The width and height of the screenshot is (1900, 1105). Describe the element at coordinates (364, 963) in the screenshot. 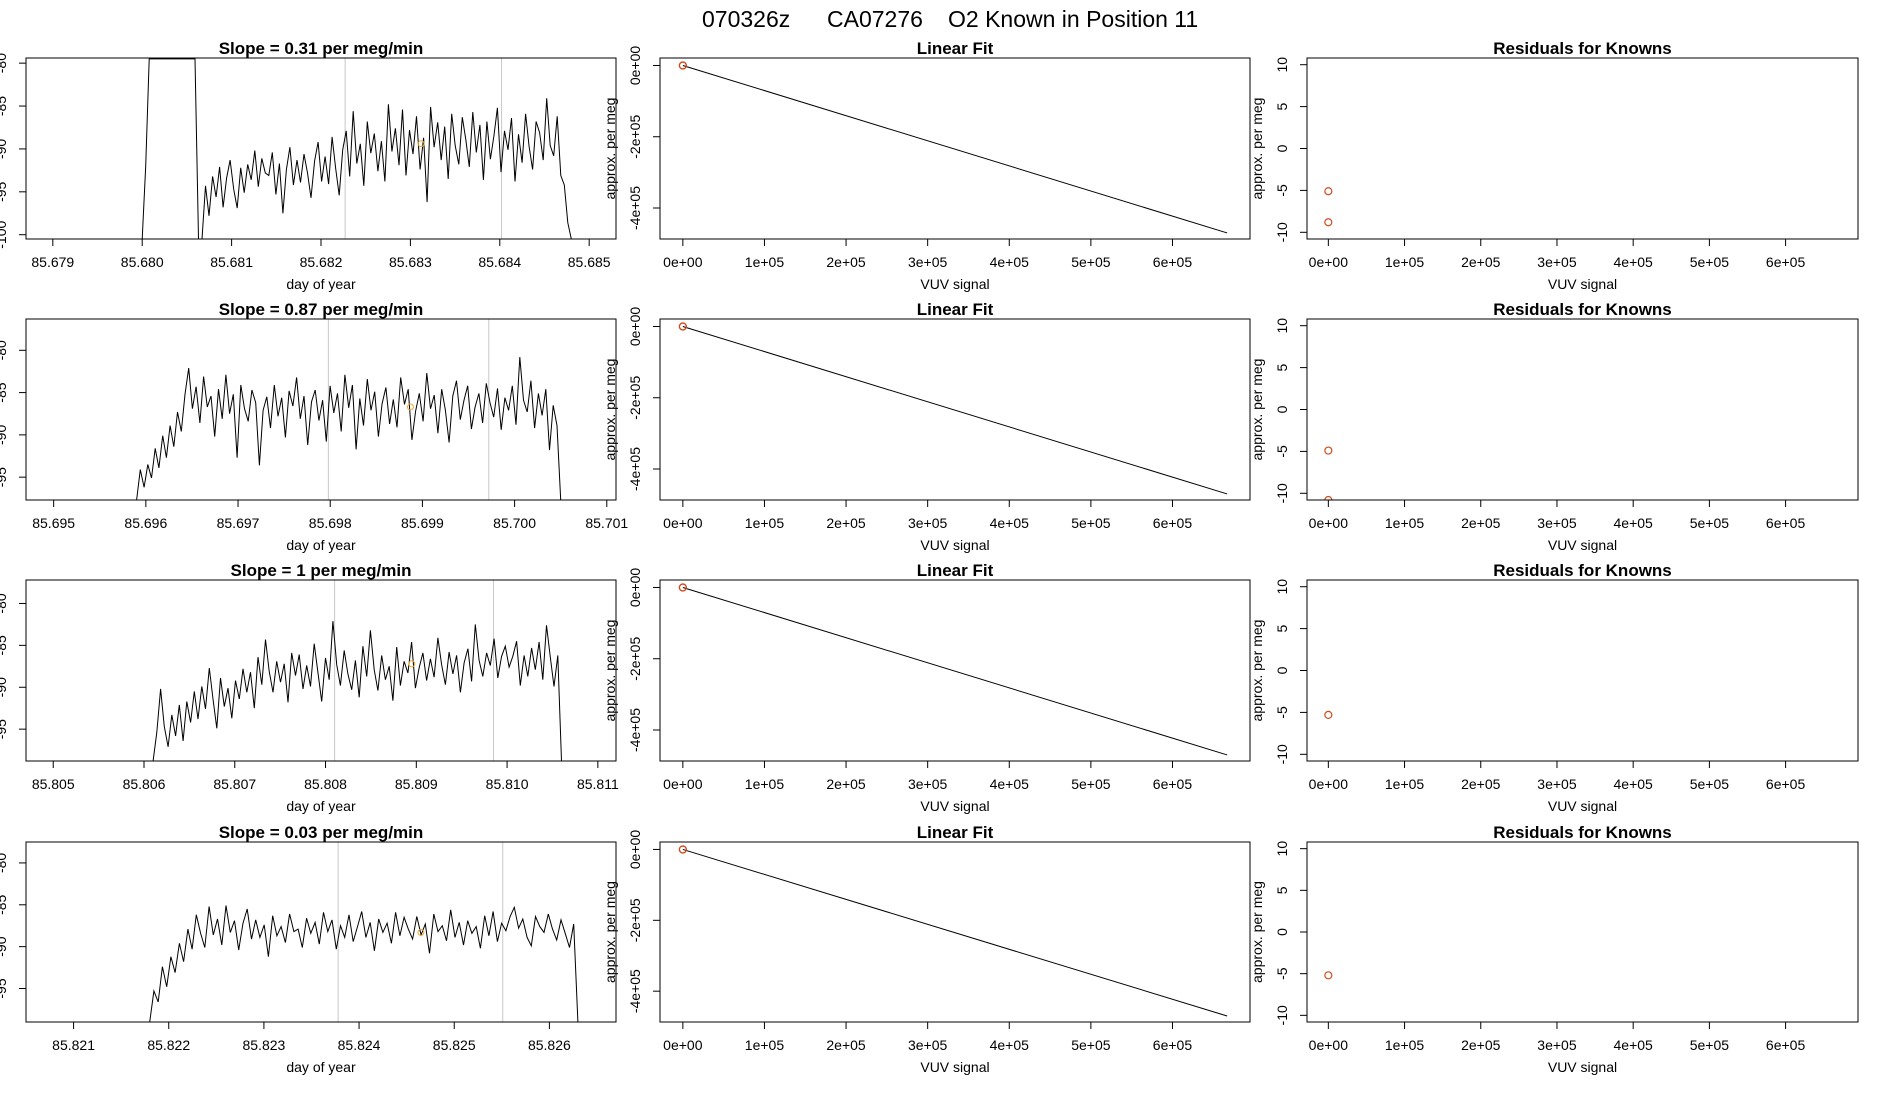

I see `signal-trace` at that location.